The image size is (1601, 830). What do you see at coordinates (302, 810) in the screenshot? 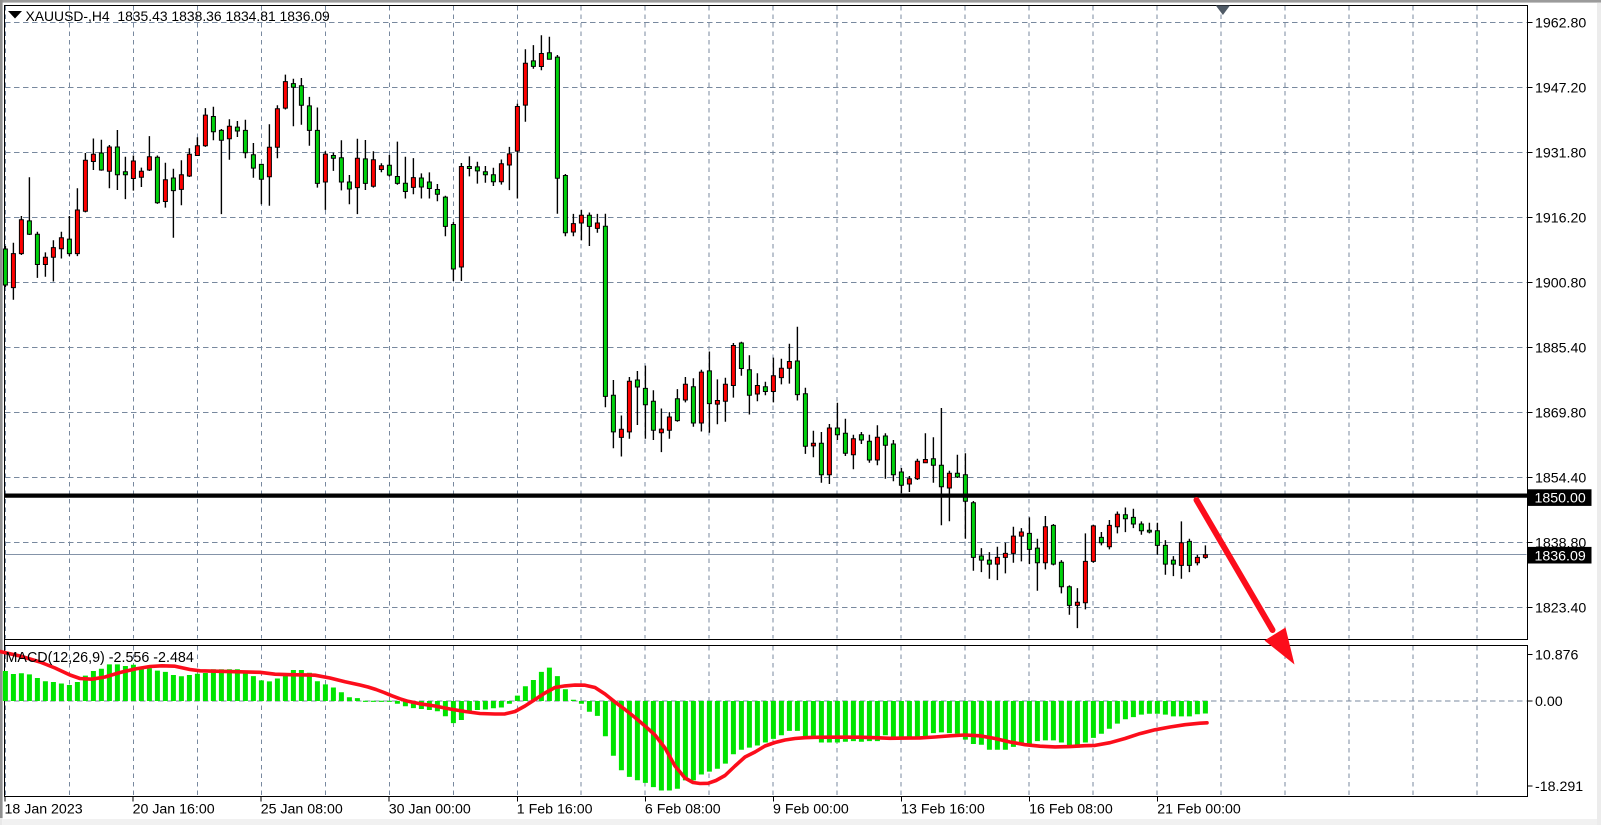
I see `svg-text: 25 Jan 08:00` at bounding box center [302, 810].